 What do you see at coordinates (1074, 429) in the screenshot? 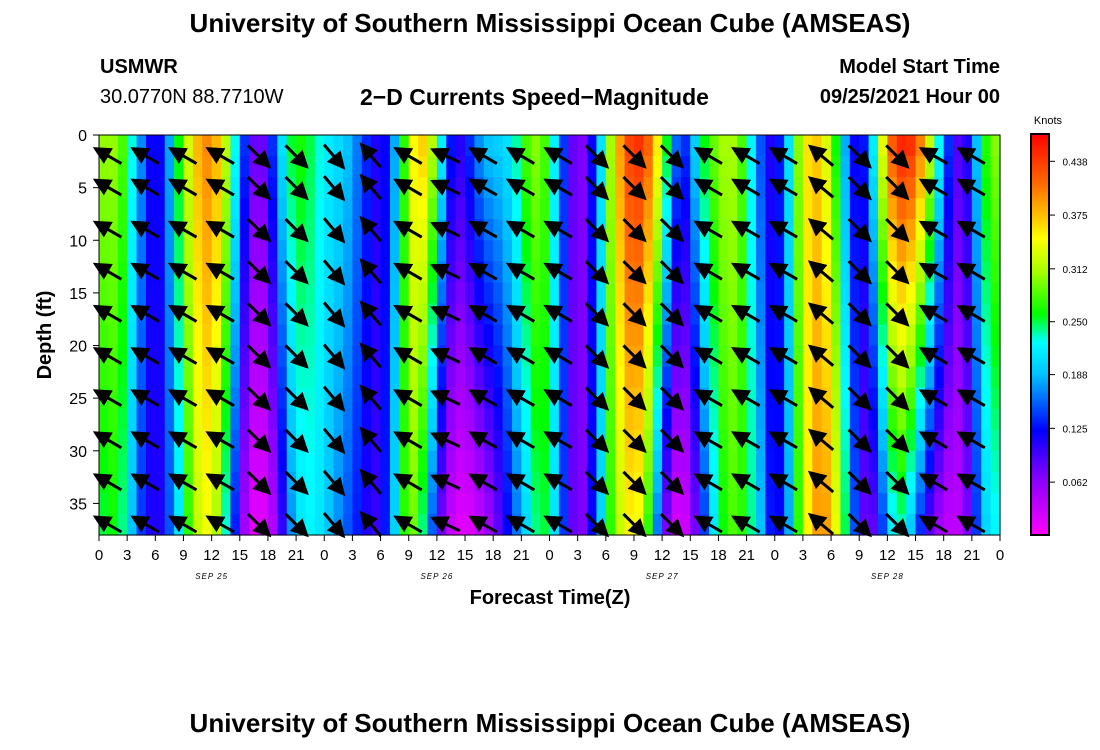
I see `colorbar-tick-label: 0.125` at bounding box center [1074, 429].